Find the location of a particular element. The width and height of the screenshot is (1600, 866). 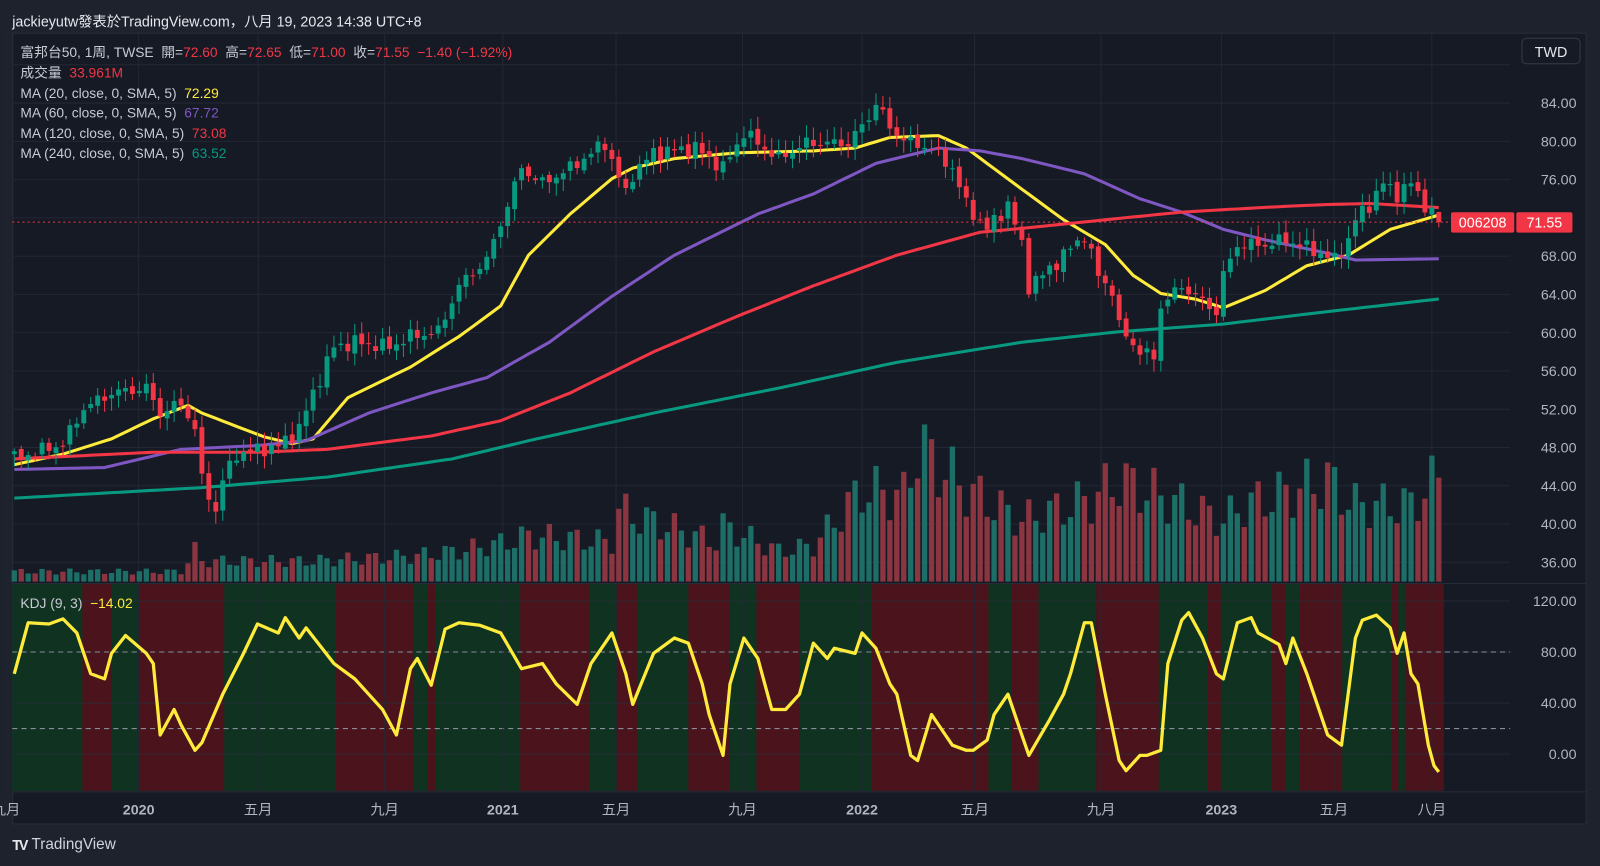

ma240-label: MA (240, close, 0, SMA, 5) is located at coordinates (102, 153).